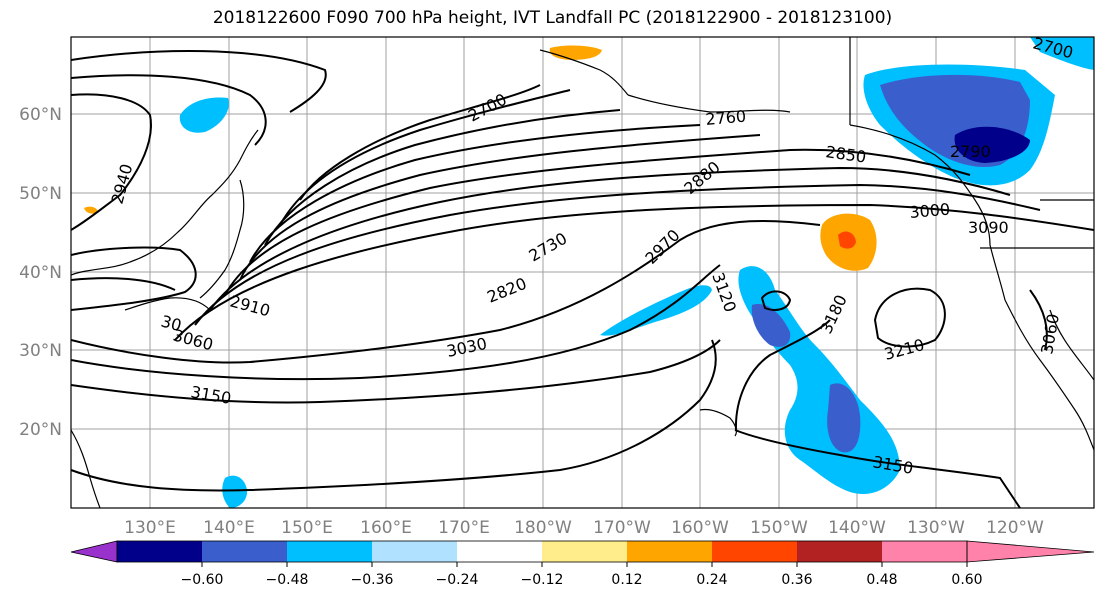  Describe the element at coordinates (1015, 528) in the screenshot. I see `lon-label: 120°W` at that location.